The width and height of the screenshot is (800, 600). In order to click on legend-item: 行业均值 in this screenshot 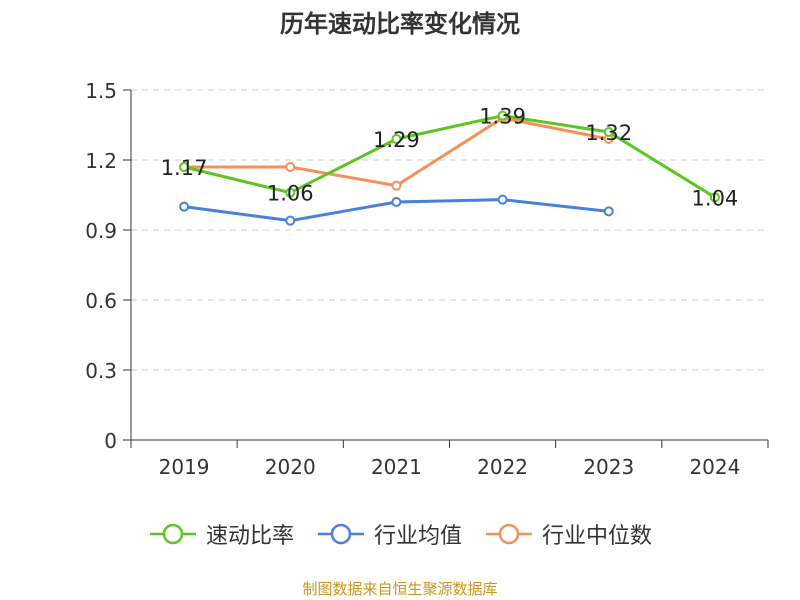, I will do `click(389, 534)`.